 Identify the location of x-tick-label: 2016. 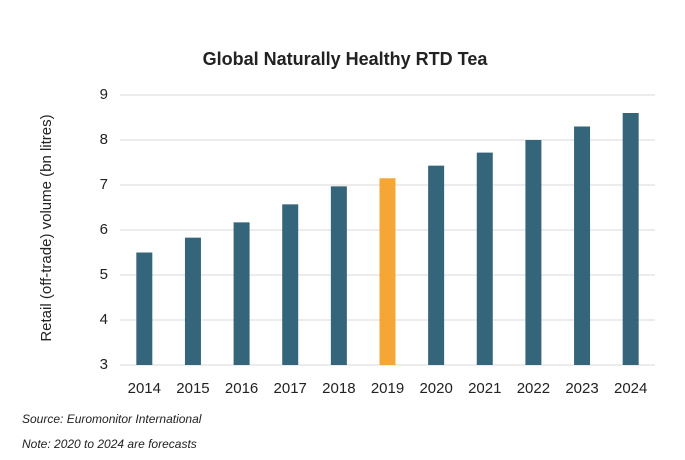
(241, 388).